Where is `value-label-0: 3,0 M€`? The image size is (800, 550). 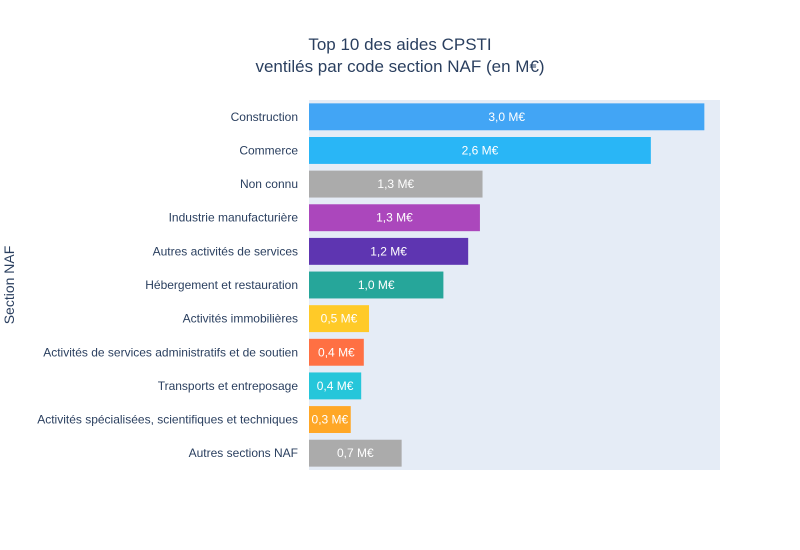
value-label-0: 3,0 M€ is located at coordinates (506, 117).